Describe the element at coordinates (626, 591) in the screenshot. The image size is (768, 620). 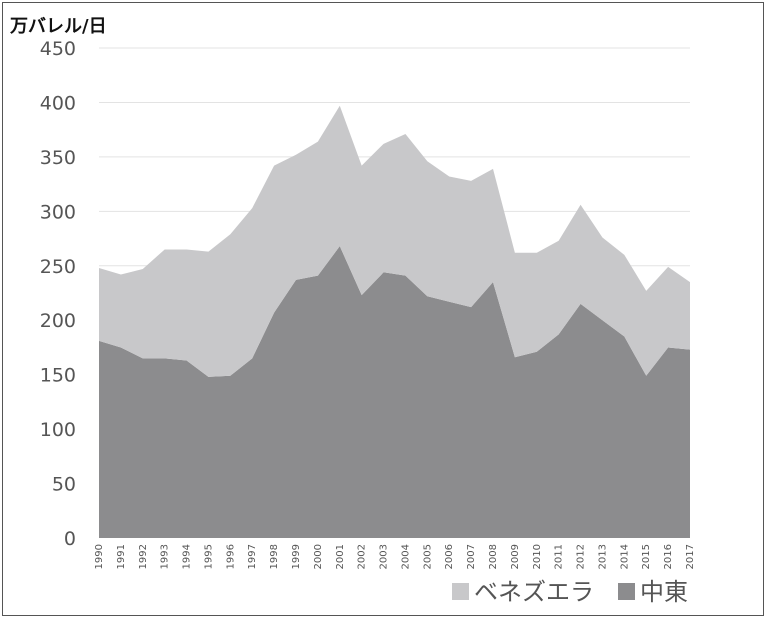
I see `legend-swatch-middle-east` at that location.